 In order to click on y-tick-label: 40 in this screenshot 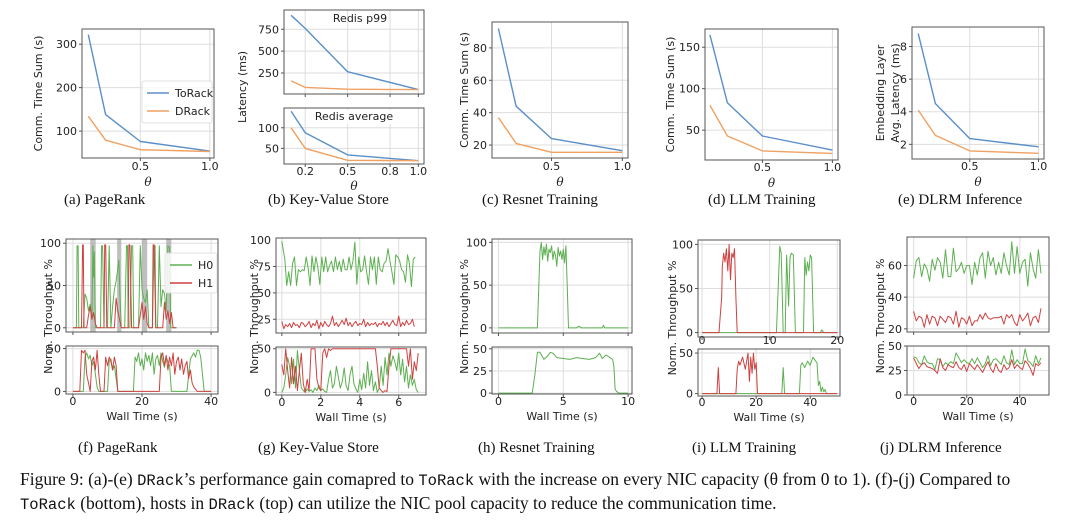, I will do `click(895, 297)`.